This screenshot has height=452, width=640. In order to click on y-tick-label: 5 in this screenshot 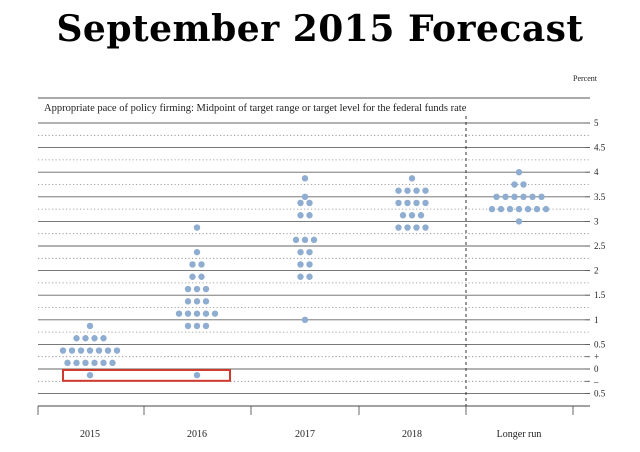, I will do `click(596, 123)`.